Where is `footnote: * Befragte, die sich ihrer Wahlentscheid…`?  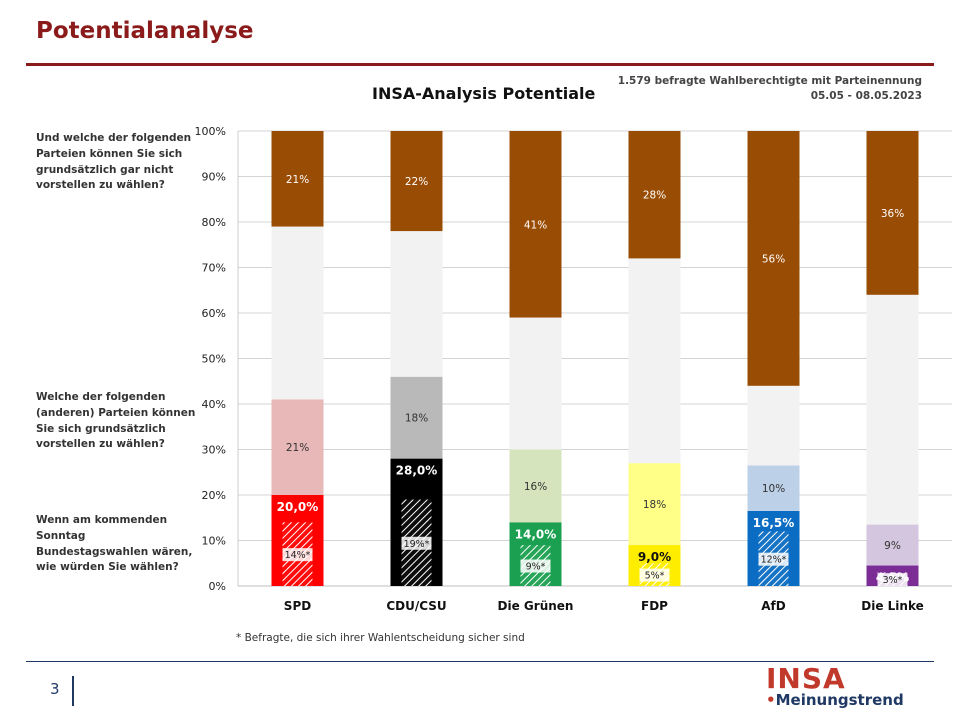
footnote: * Befragte, die sich ihrer Wahlentscheid… is located at coordinates (380, 638).